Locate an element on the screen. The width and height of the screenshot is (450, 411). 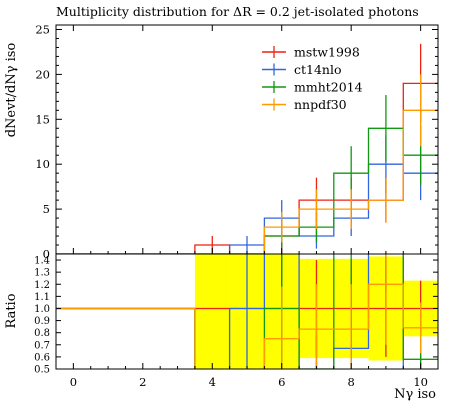
legend-label-ct14nlo: ct14nlo is located at coordinates (318, 69).